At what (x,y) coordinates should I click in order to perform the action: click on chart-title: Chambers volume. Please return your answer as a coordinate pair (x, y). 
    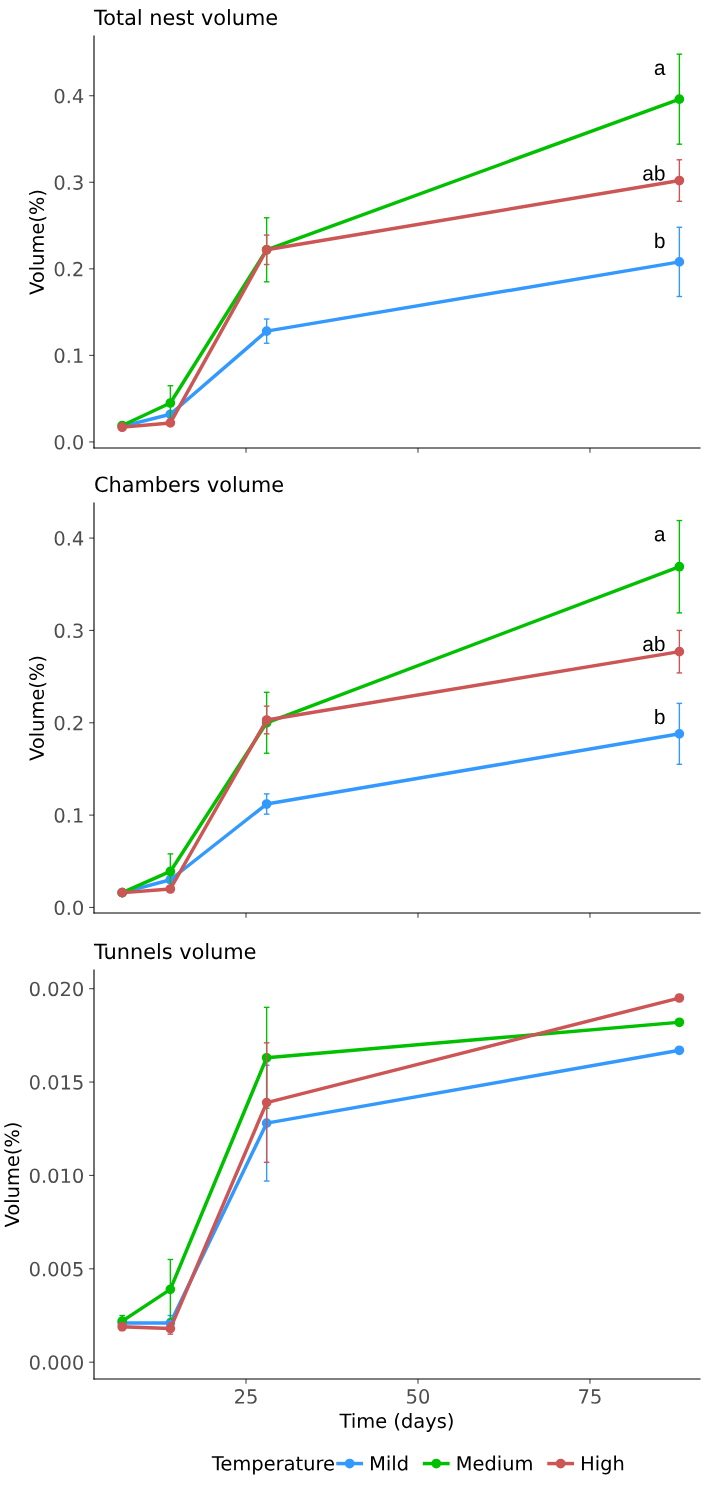
    Looking at the image, I should click on (189, 484).